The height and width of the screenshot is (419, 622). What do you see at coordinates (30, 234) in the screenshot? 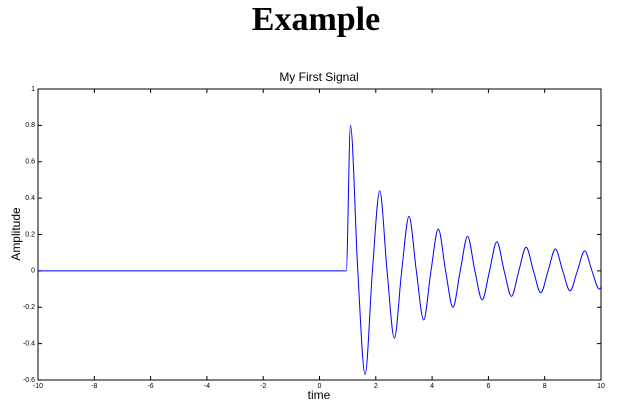
I see `y-tick-label: 0.2` at bounding box center [30, 234].